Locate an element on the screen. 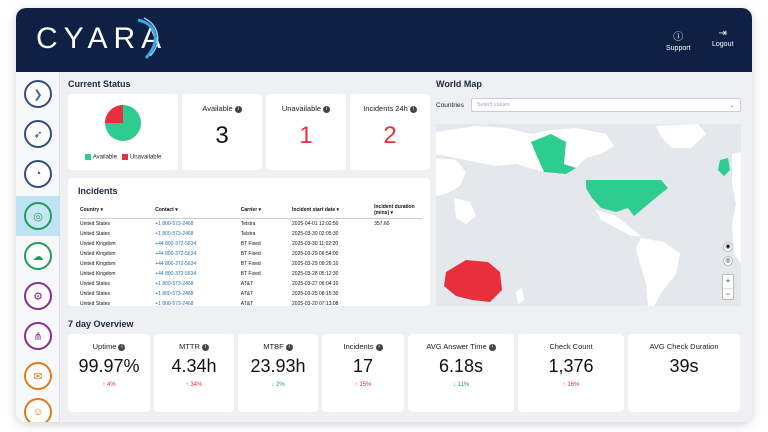 The width and height of the screenshot is (768, 432). metric-label: AVG Check Duration is located at coordinates (684, 346).